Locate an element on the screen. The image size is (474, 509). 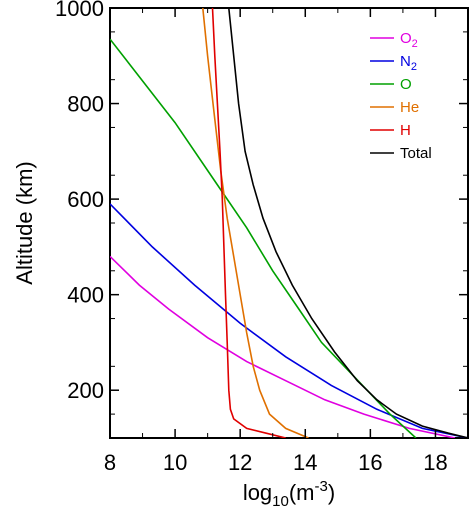
legend-label-he: He is located at coordinates (409, 107).